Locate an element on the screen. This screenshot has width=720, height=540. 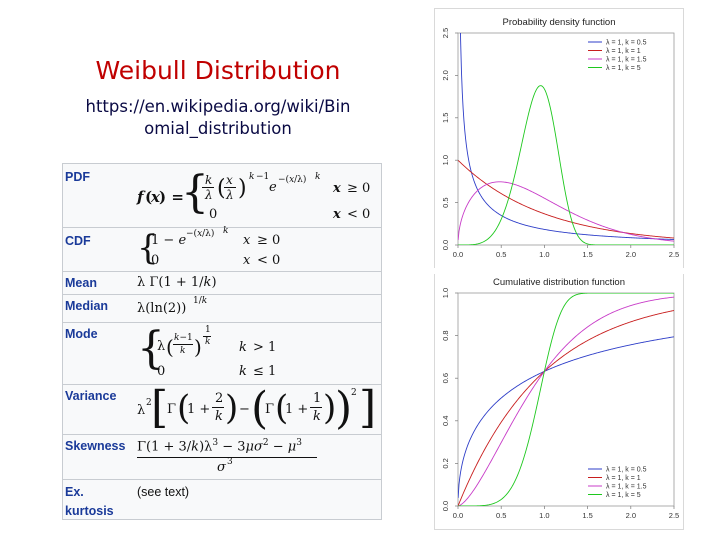
cdf-label: CDF is located at coordinates (78, 241).